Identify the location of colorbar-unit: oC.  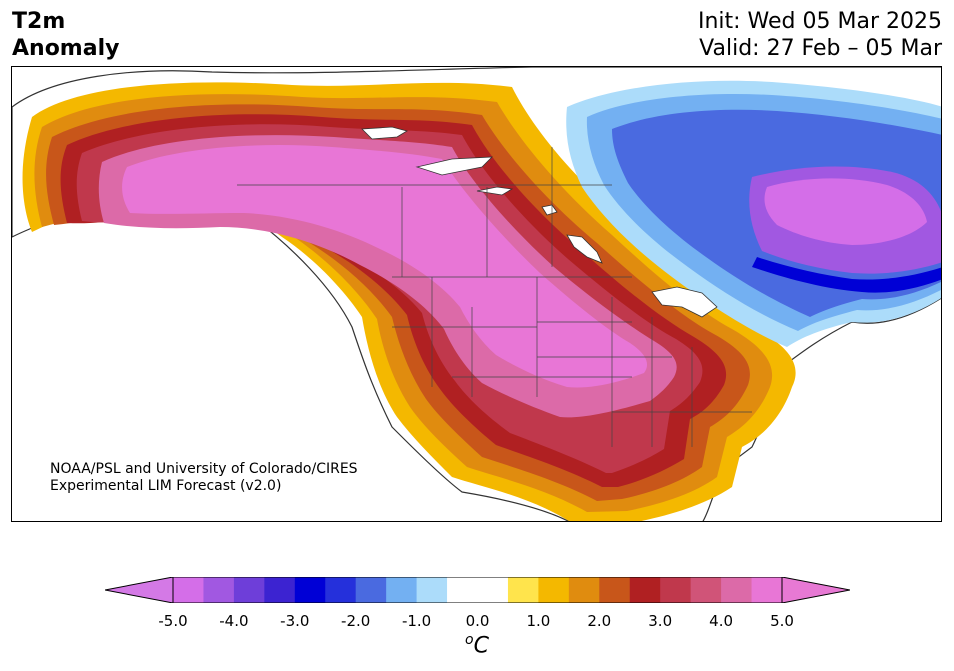
(477, 645).